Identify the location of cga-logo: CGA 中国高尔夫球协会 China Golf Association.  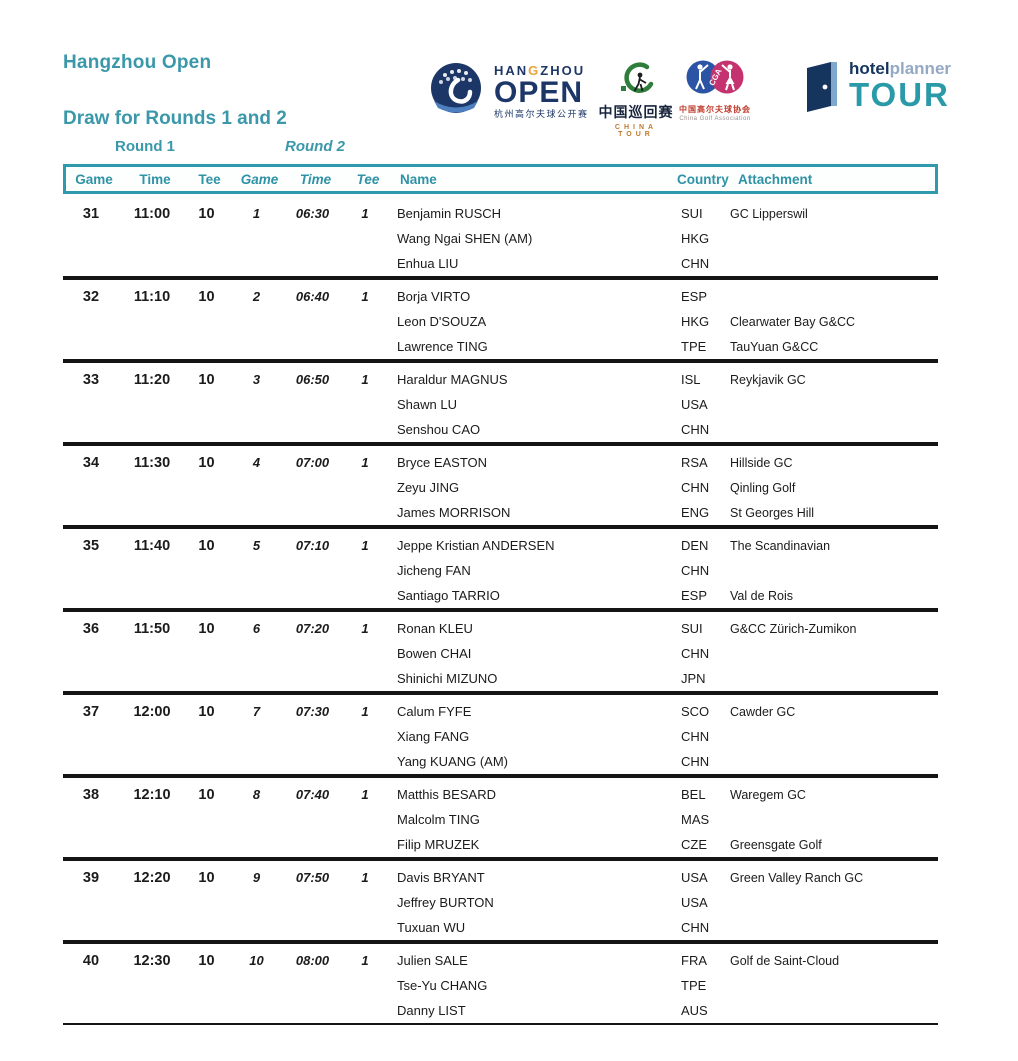
(715, 90).